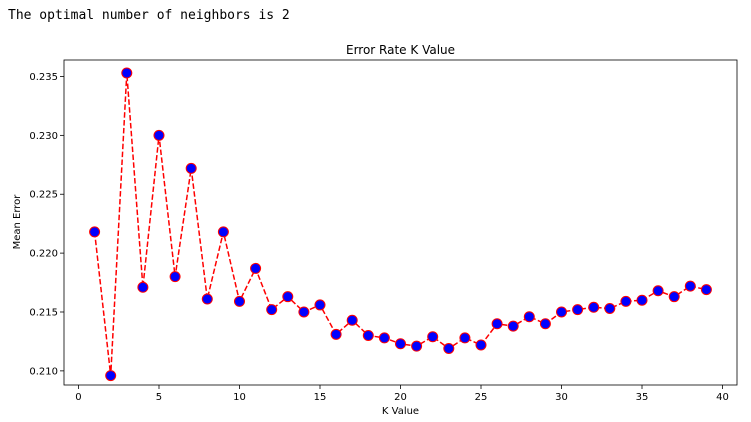  What do you see at coordinates (239, 397) in the screenshot?
I see `x-tick-label: 10` at bounding box center [239, 397].